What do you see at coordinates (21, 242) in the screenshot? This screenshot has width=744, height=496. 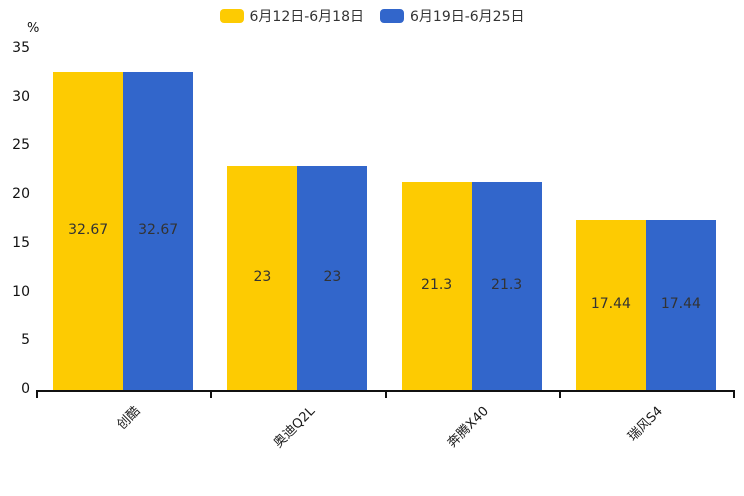 I see `y-axis-tick-label: 15` at bounding box center [21, 242].